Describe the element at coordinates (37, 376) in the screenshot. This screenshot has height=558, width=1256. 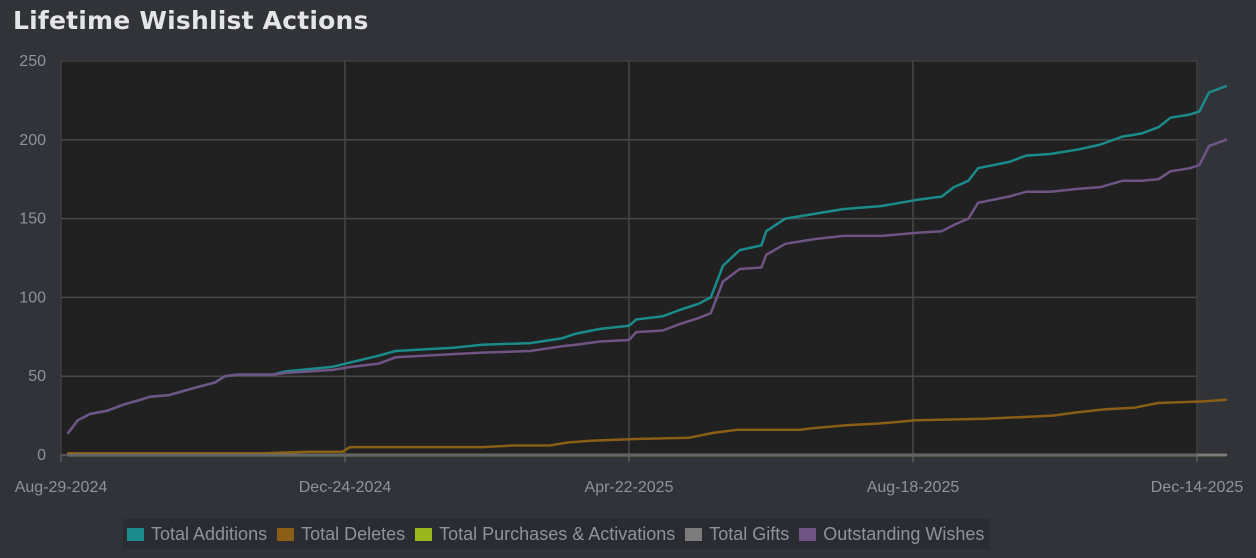
I see `y-tick-label: 50` at that location.